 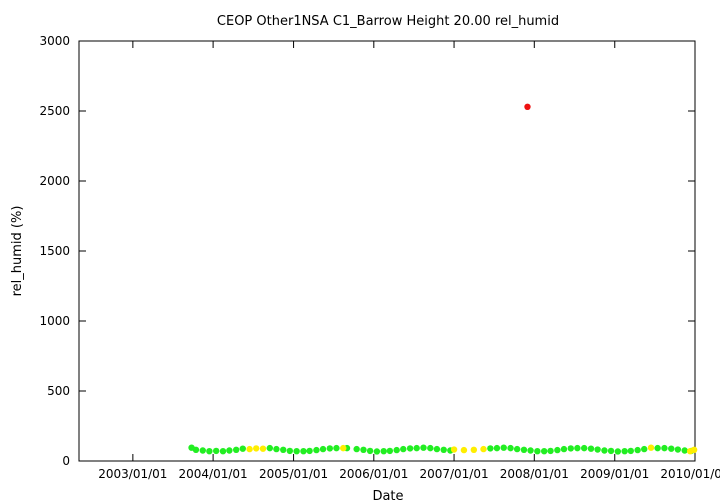 I want to click on x-axis-label: Date, so click(x=387, y=496).